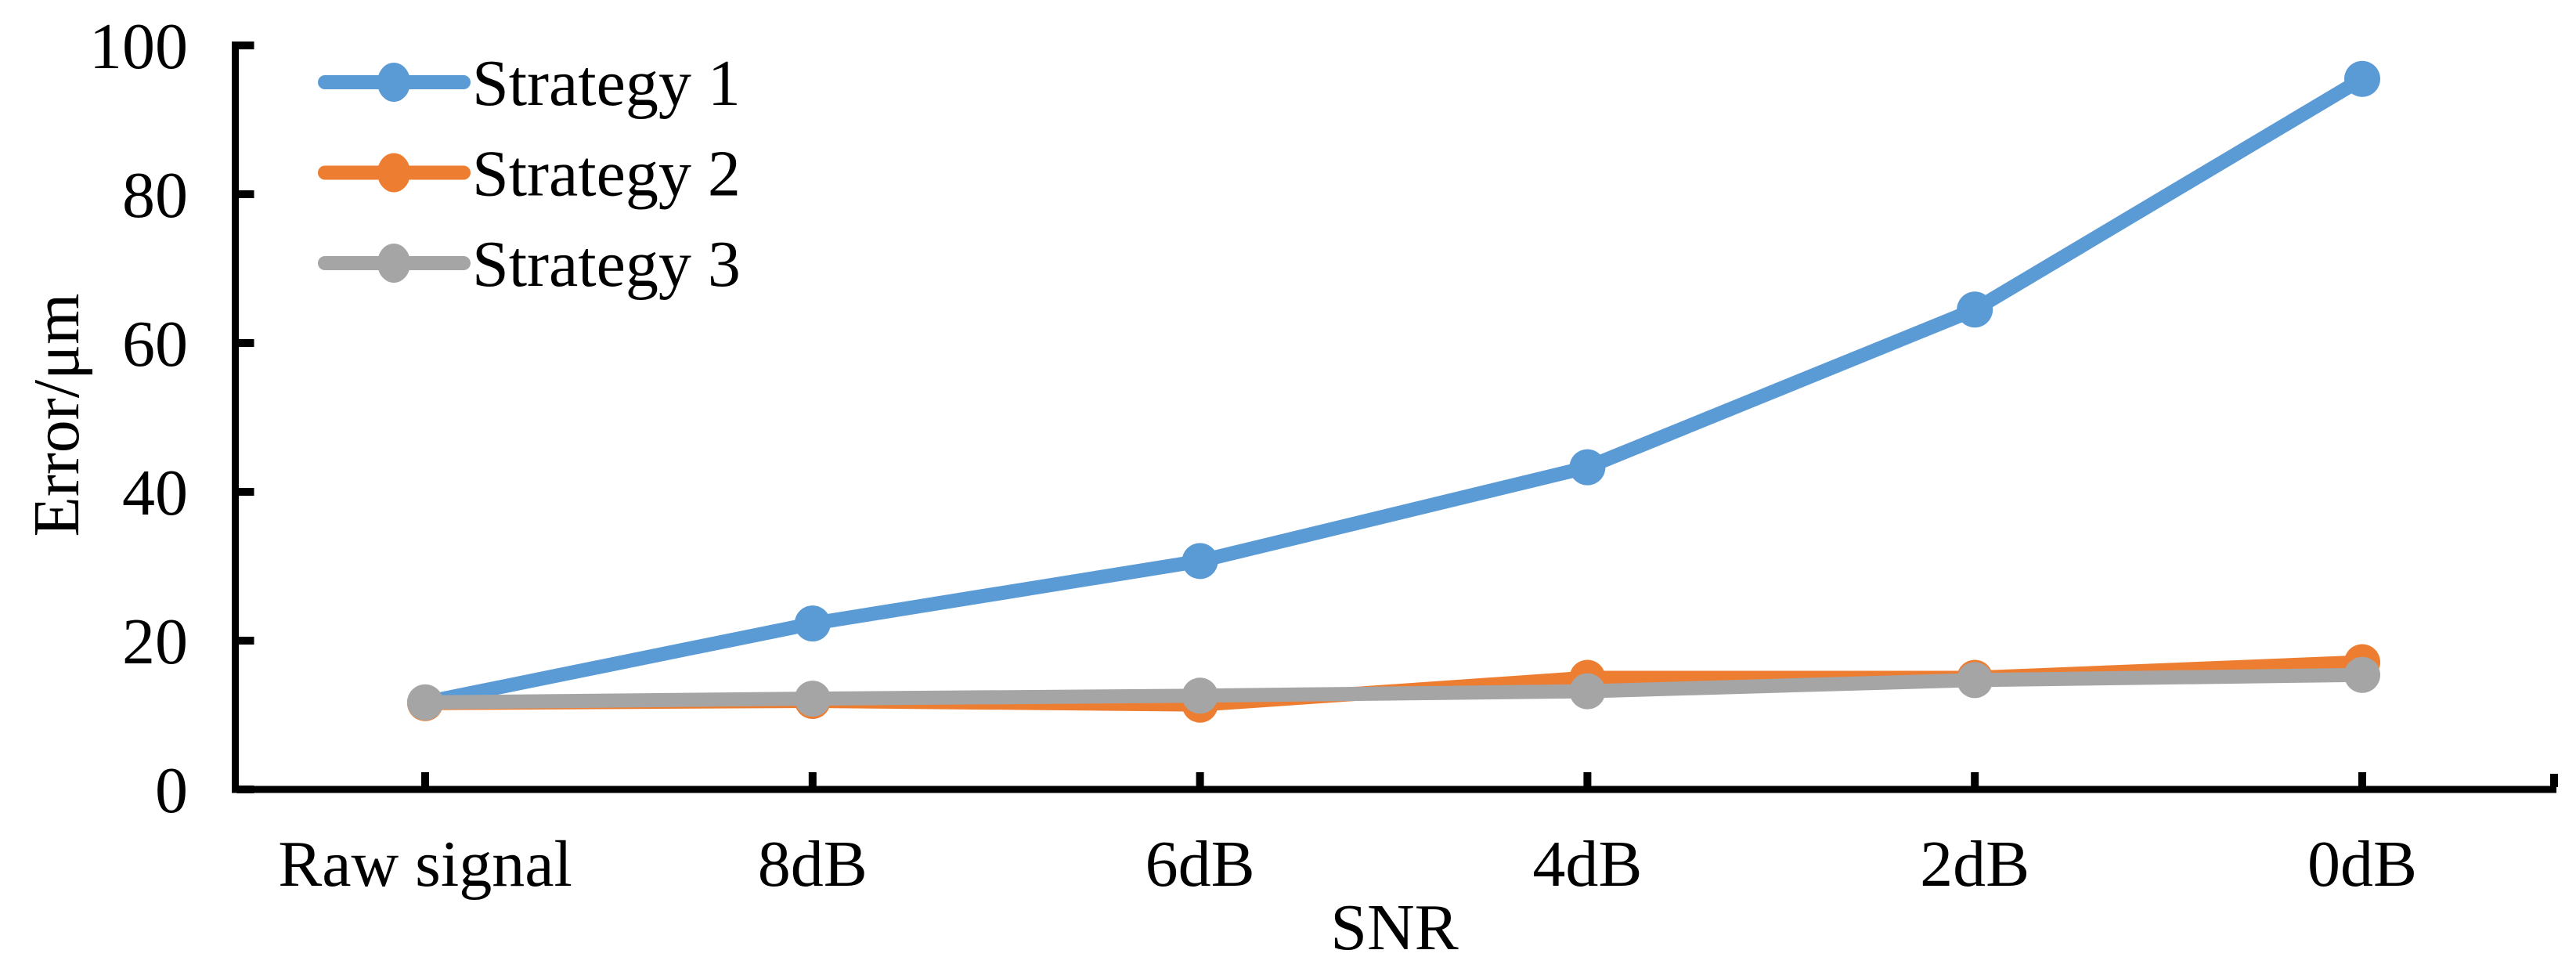  I want to click on y-axis-title: Error/μm, so click(56, 415).